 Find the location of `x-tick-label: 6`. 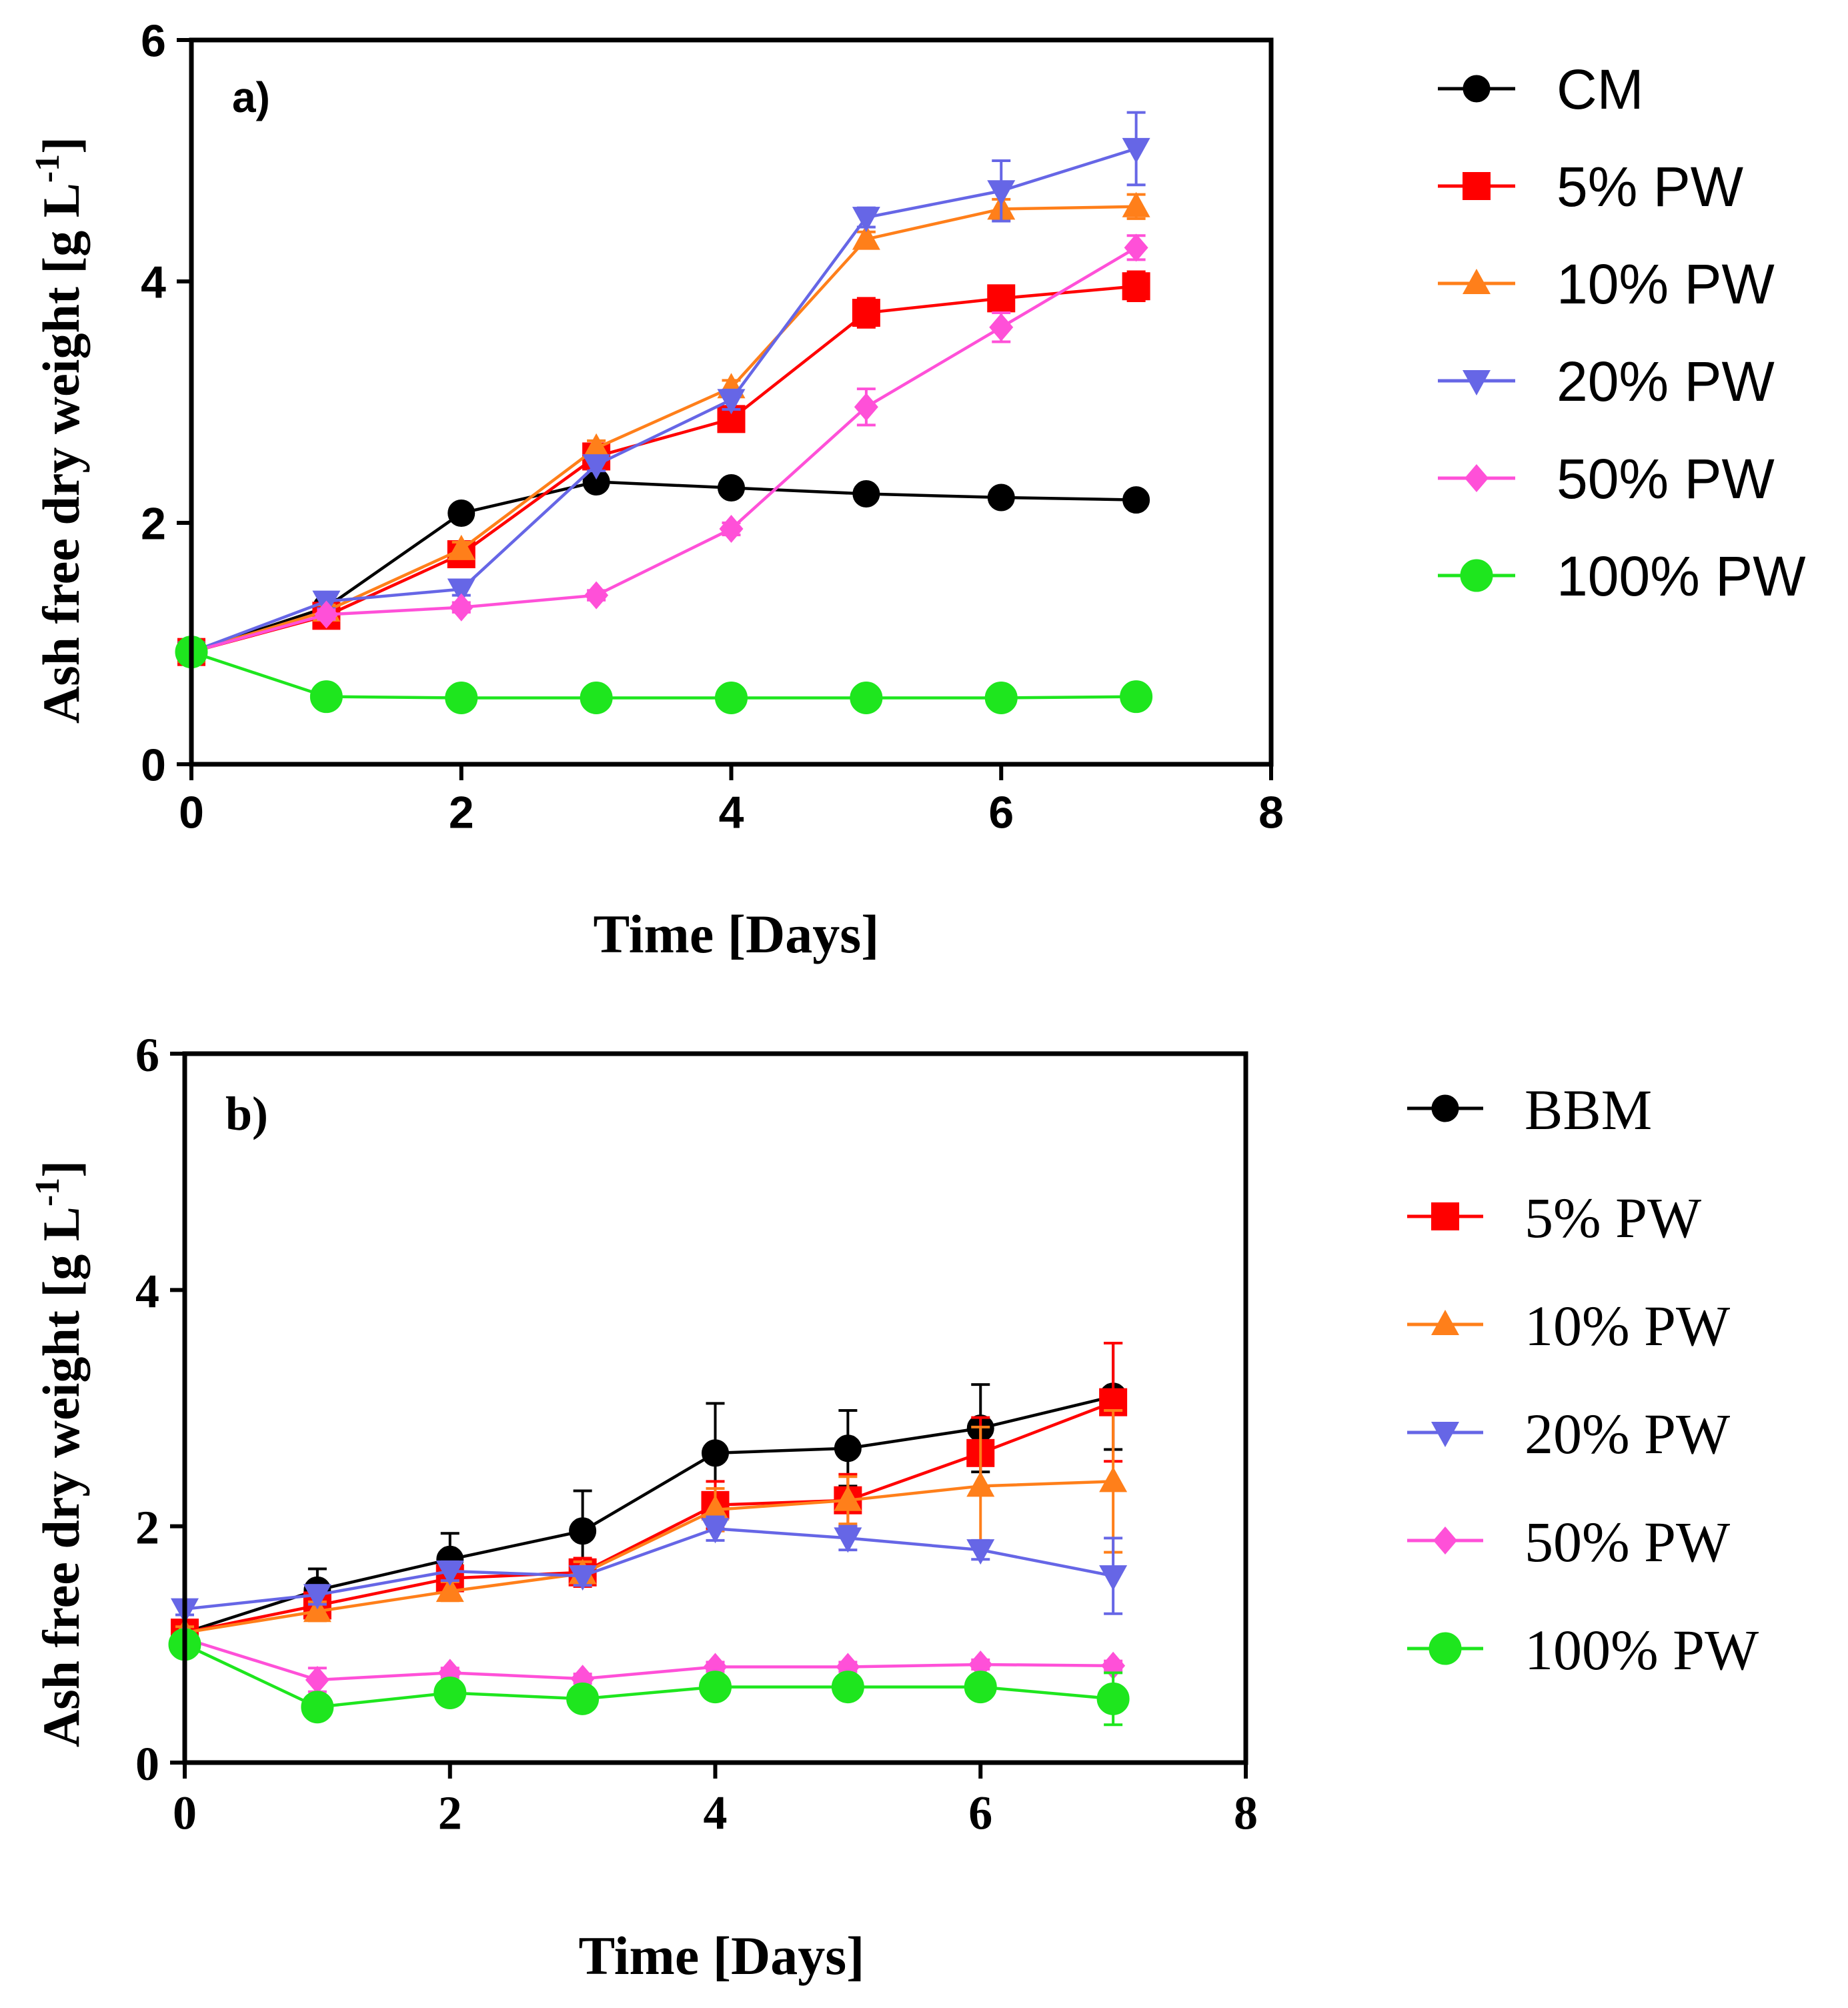

x-tick-label: 6 is located at coordinates (980, 1813).